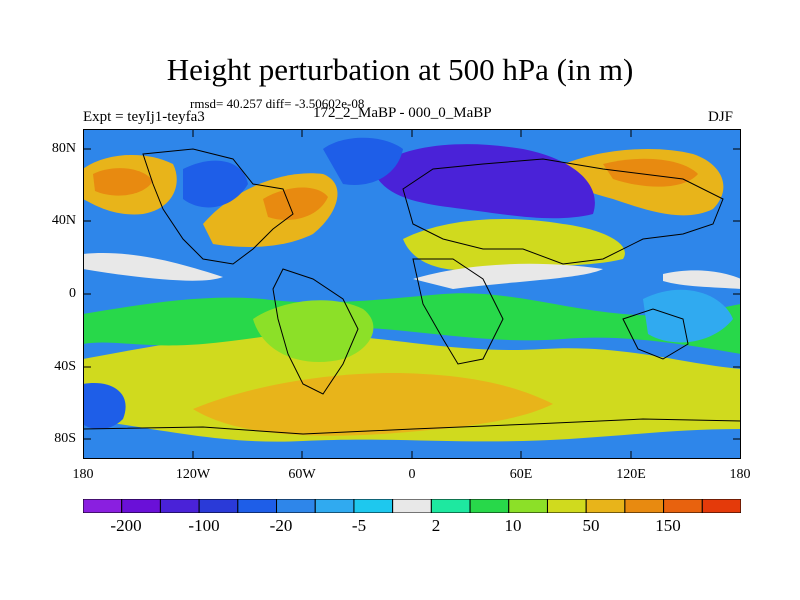 The image size is (800, 600). What do you see at coordinates (83, 474) in the screenshot?
I see `lon-label-180w: 180` at bounding box center [83, 474].